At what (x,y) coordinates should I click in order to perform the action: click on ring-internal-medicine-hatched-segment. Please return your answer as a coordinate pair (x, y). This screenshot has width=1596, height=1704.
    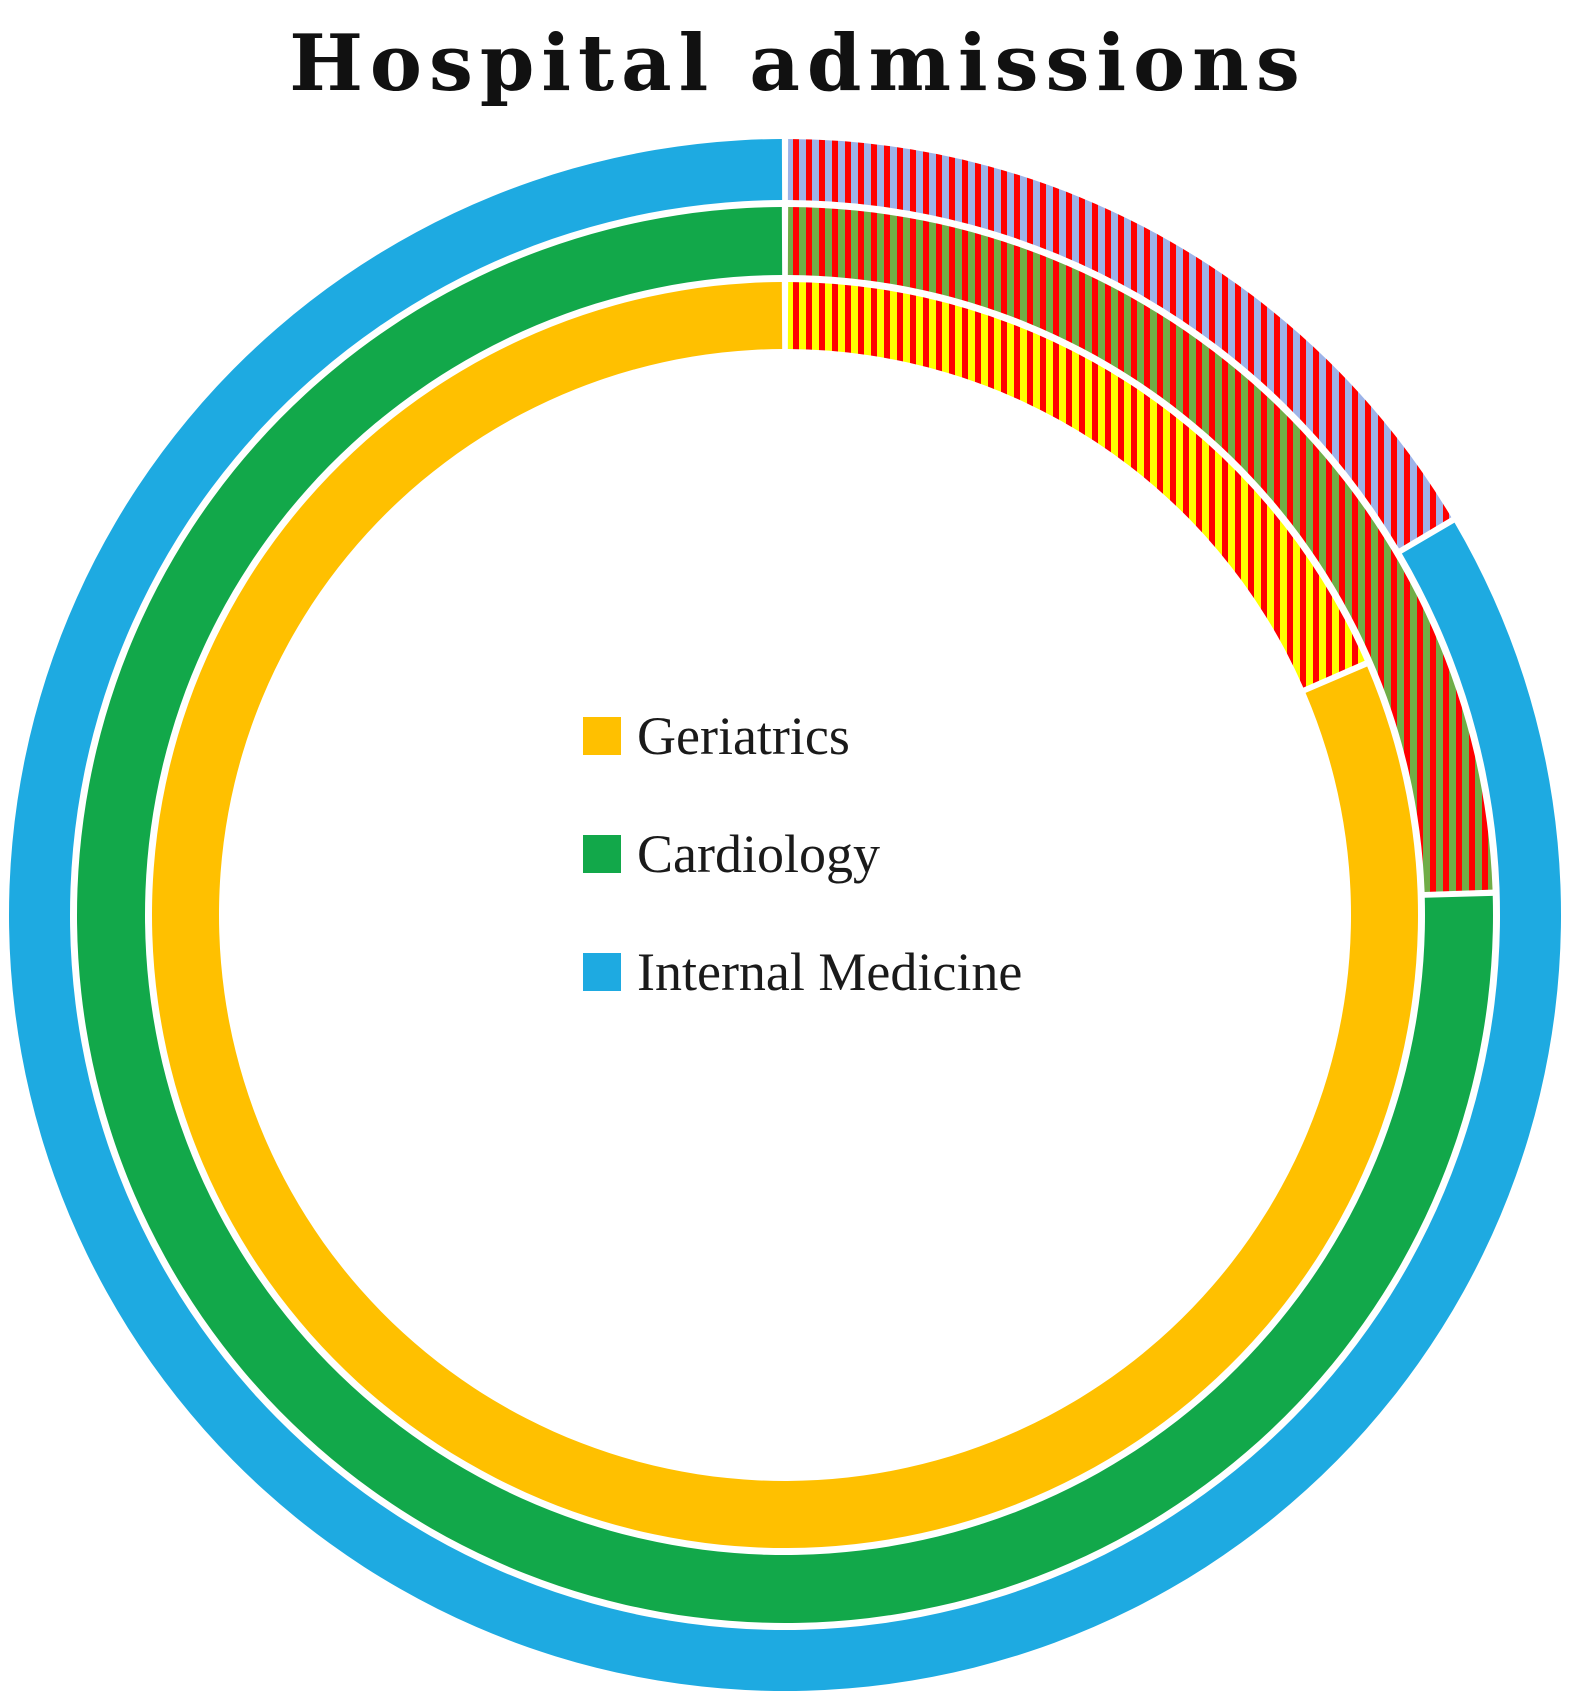
    Looking at the image, I should click on (1119, 344).